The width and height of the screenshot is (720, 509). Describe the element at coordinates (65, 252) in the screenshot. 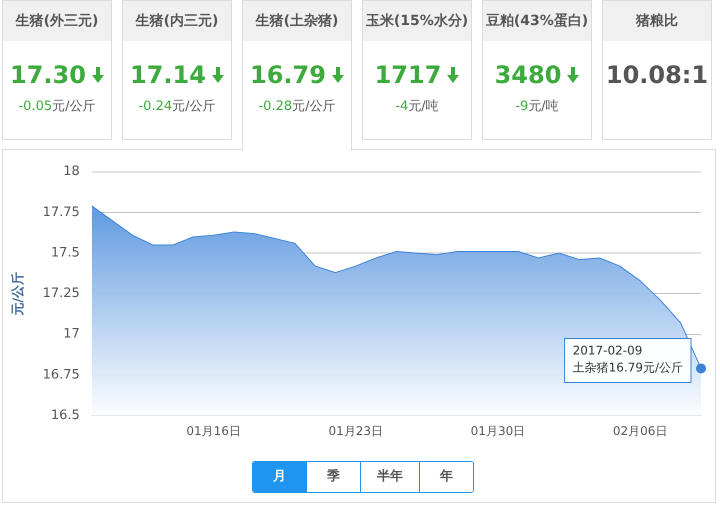

I see `y-tick-label: 17.5` at that location.